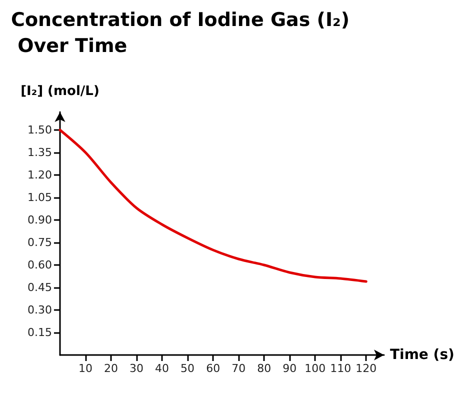  Describe the element at coordinates (40, 220) in the screenshot. I see `y-tick-label: 0.90` at that location.